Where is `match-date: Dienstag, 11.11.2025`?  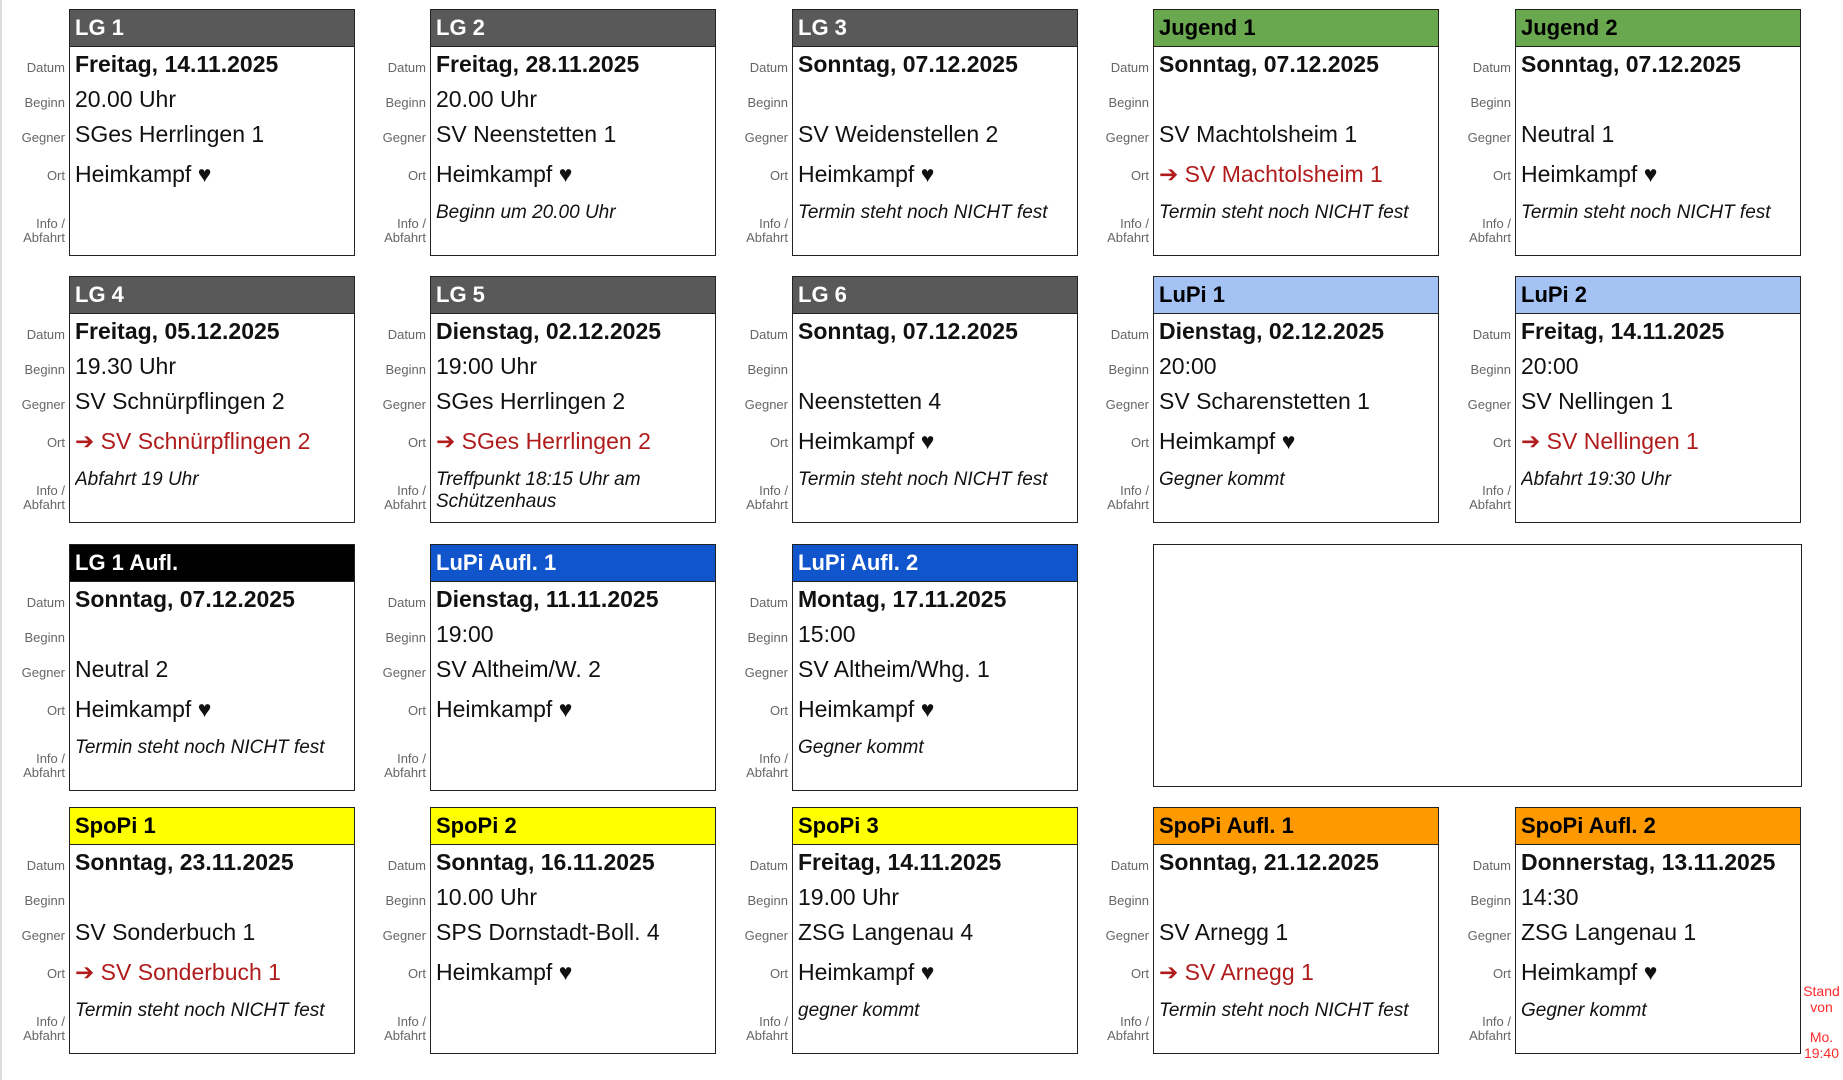 match-date: Dienstag, 11.11.2025 is located at coordinates (547, 599).